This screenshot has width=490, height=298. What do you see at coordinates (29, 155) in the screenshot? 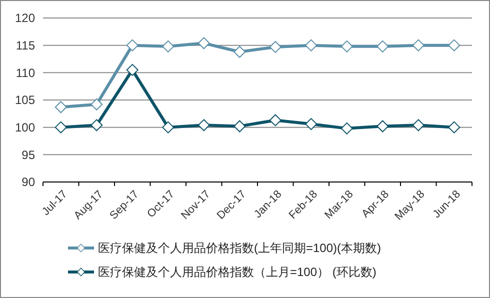
I see `y-tick-label: 95` at bounding box center [29, 155].